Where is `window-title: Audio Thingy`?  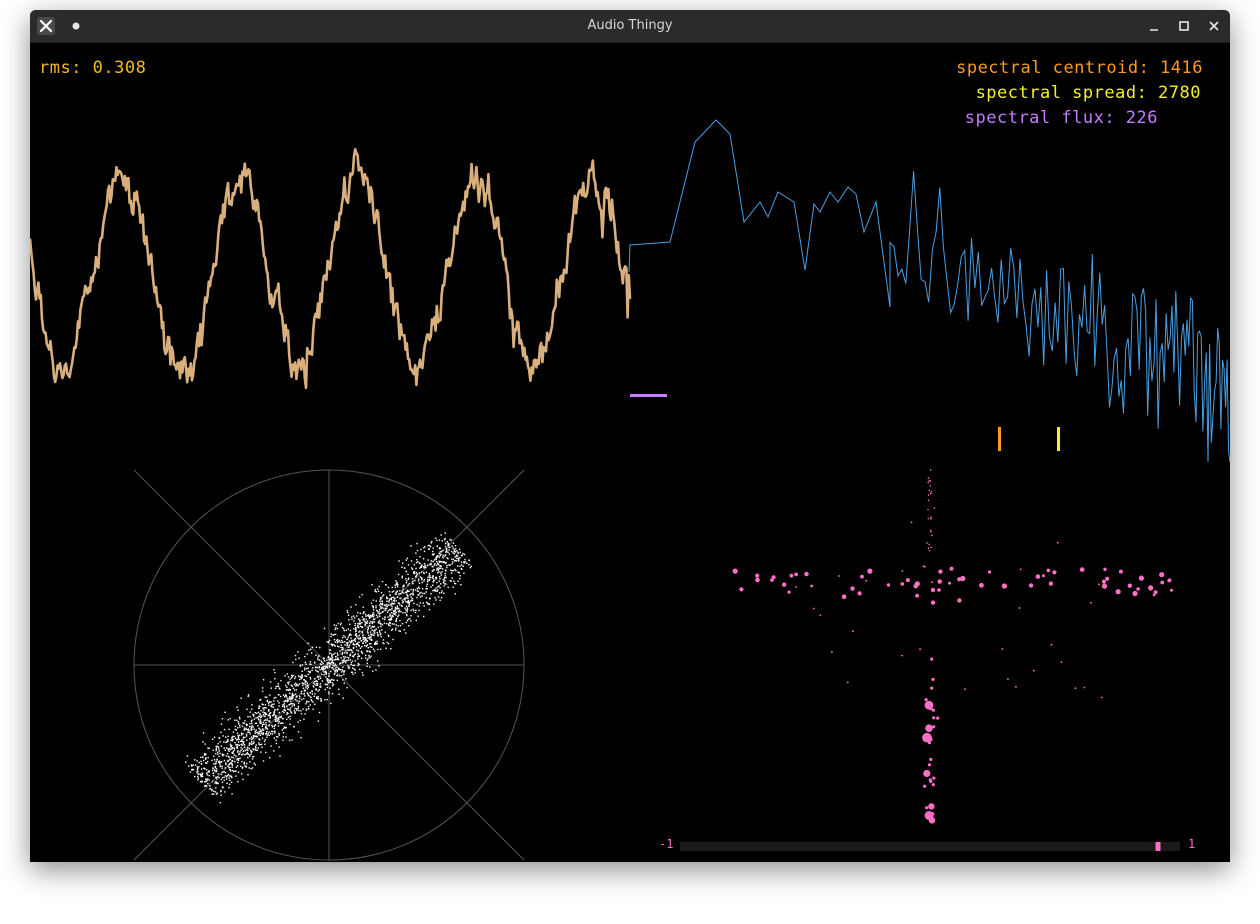
window-title: Audio Thingy is located at coordinates (630, 25).